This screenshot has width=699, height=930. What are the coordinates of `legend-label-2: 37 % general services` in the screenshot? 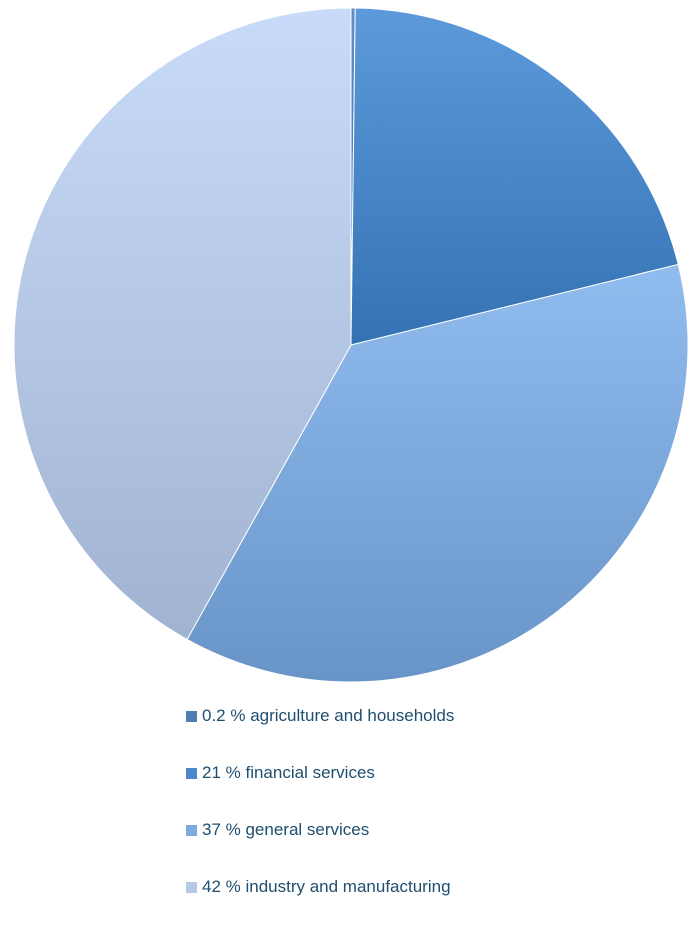 It's located at (286, 829).